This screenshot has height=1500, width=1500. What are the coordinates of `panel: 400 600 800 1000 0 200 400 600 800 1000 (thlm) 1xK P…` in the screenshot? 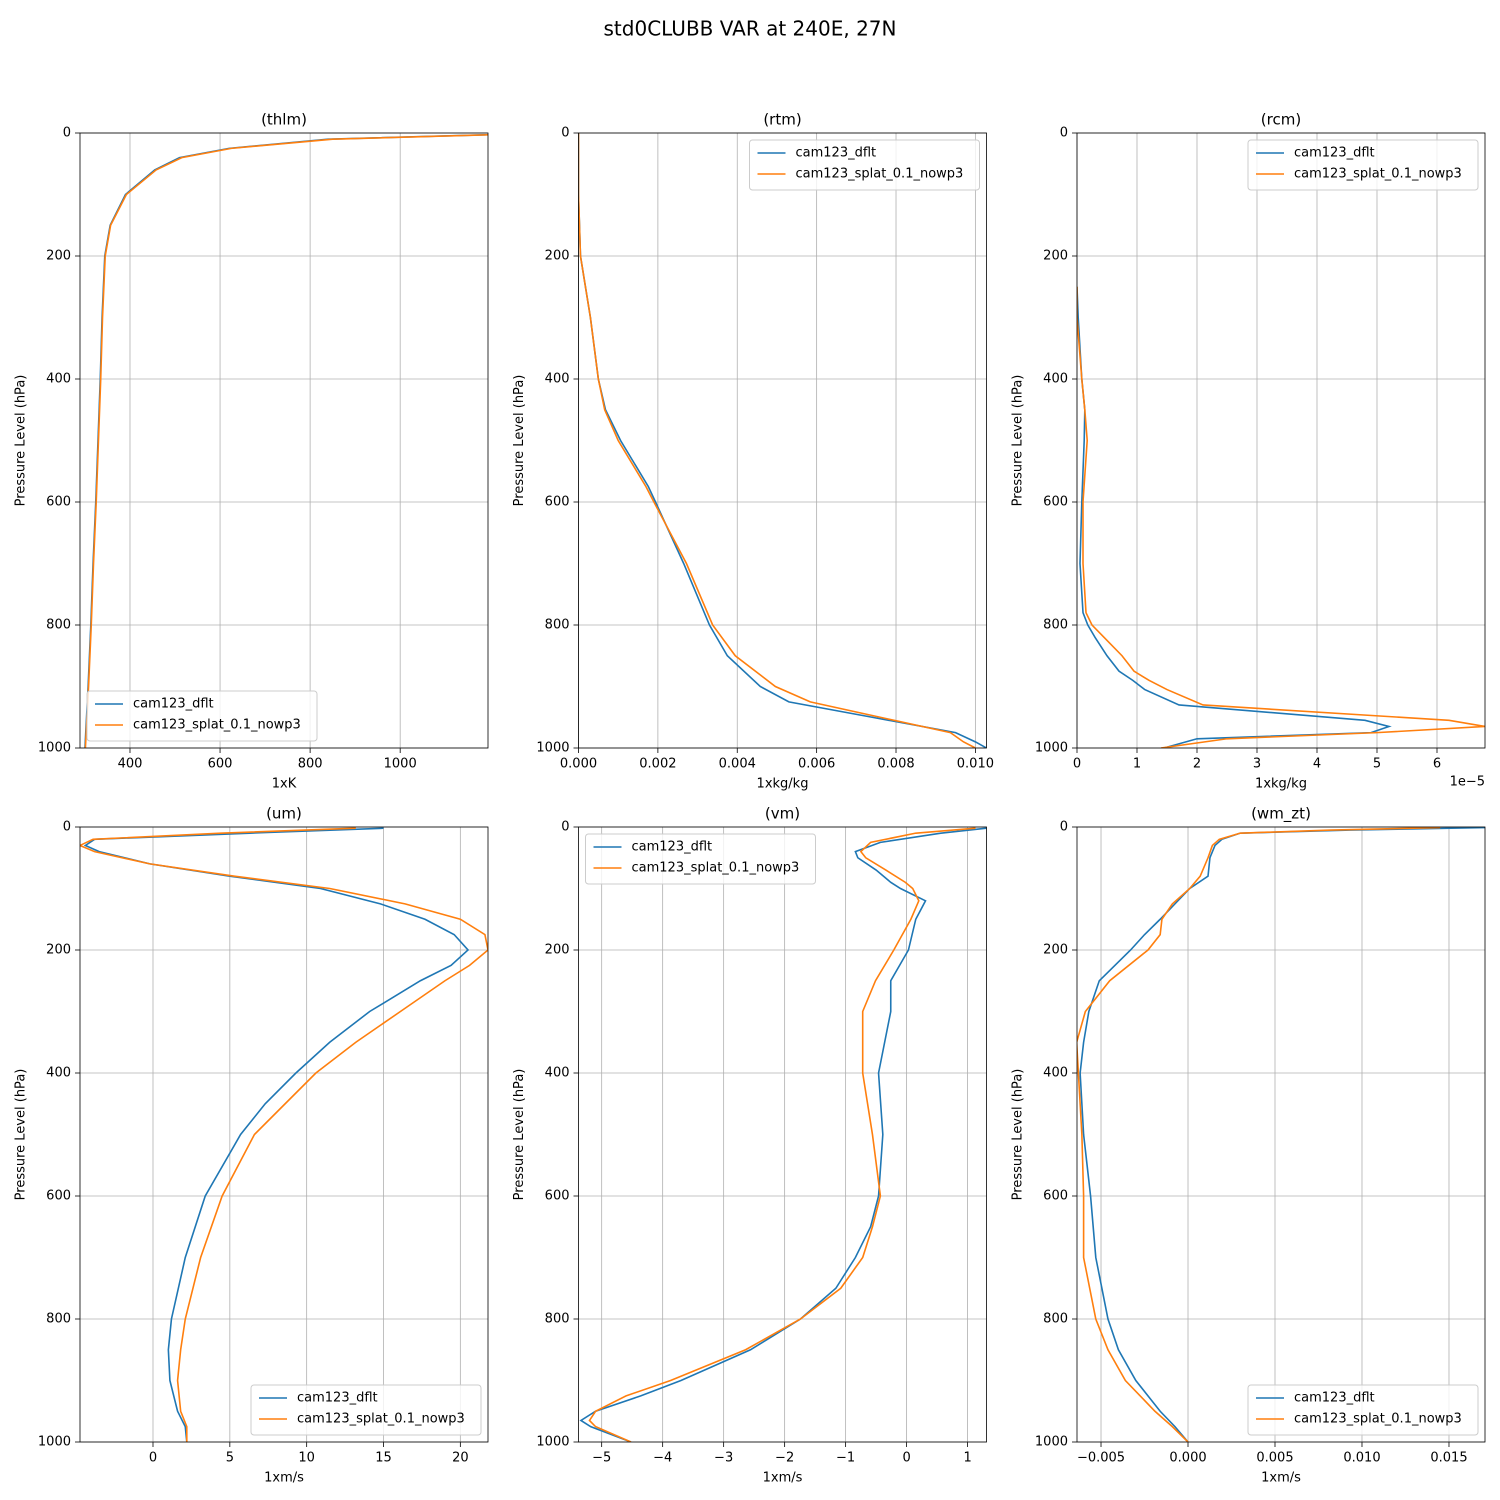 It's located at (251, 451).